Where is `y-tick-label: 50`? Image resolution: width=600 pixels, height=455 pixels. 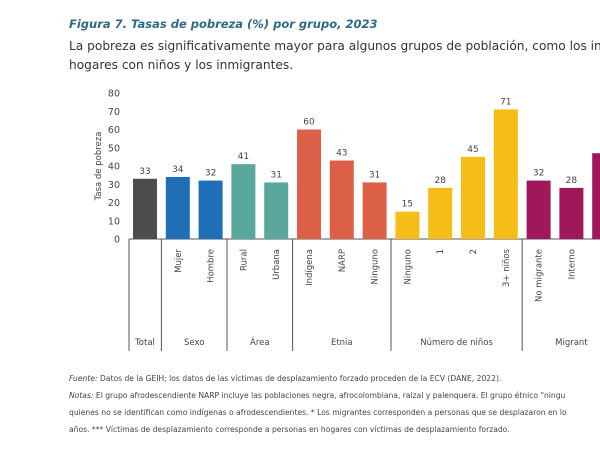 y-tick-label: 50 is located at coordinates (114, 148).